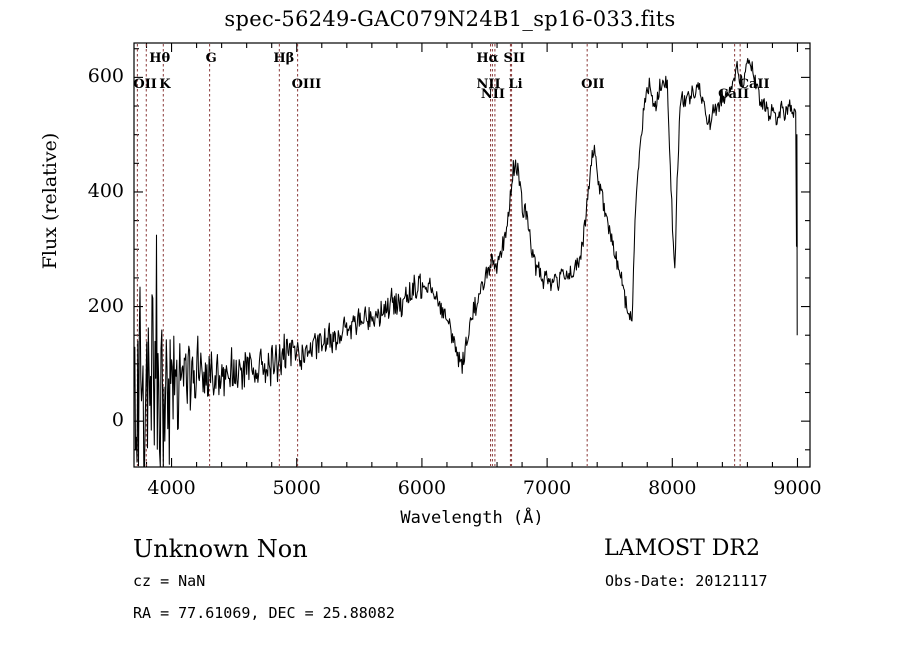 The width and height of the screenshot is (900, 649). I want to click on spectral-line-label: SII, so click(514, 58).